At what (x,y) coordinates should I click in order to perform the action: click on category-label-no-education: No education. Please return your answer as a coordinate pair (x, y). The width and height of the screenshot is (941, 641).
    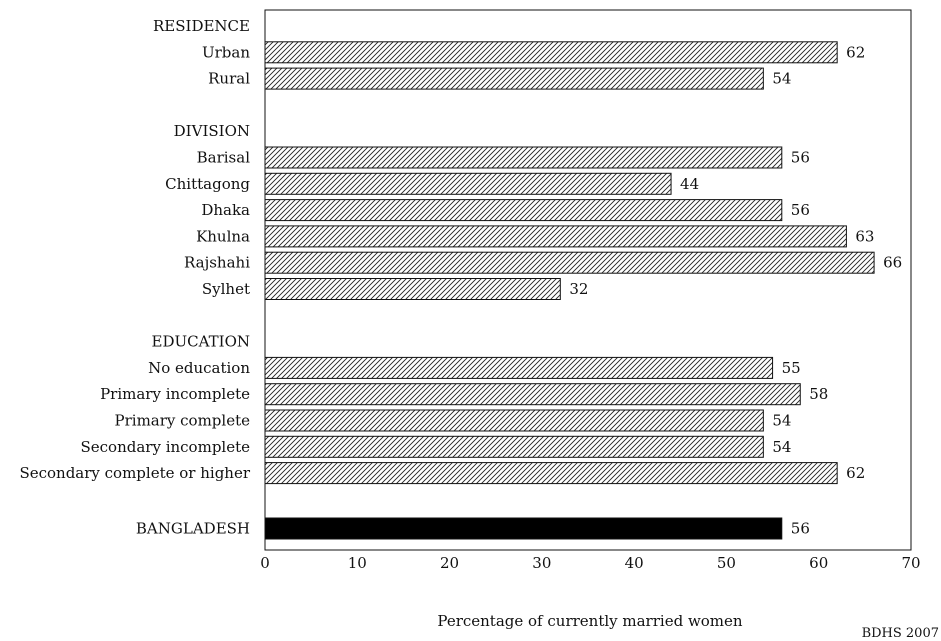
    Looking at the image, I should click on (199, 368).